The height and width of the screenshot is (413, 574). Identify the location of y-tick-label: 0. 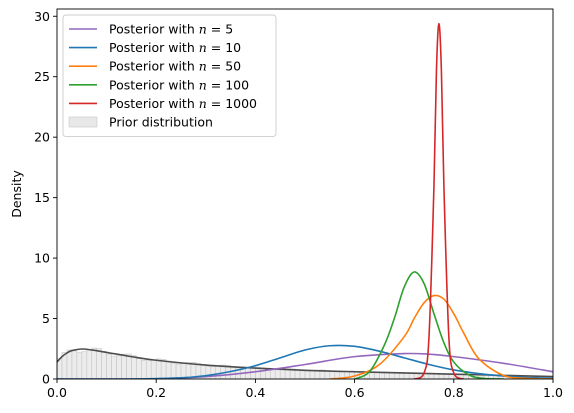
(46, 379).